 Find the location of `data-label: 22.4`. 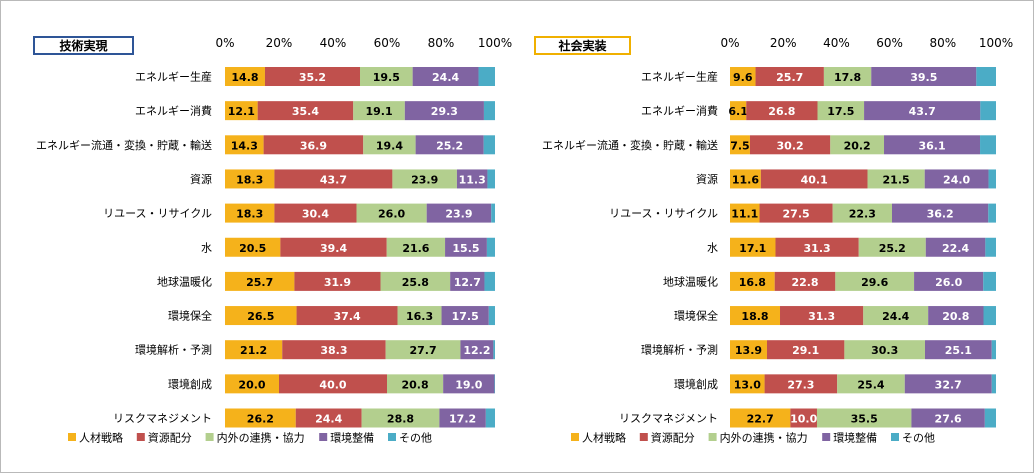

data-label: 22.4 is located at coordinates (955, 248).